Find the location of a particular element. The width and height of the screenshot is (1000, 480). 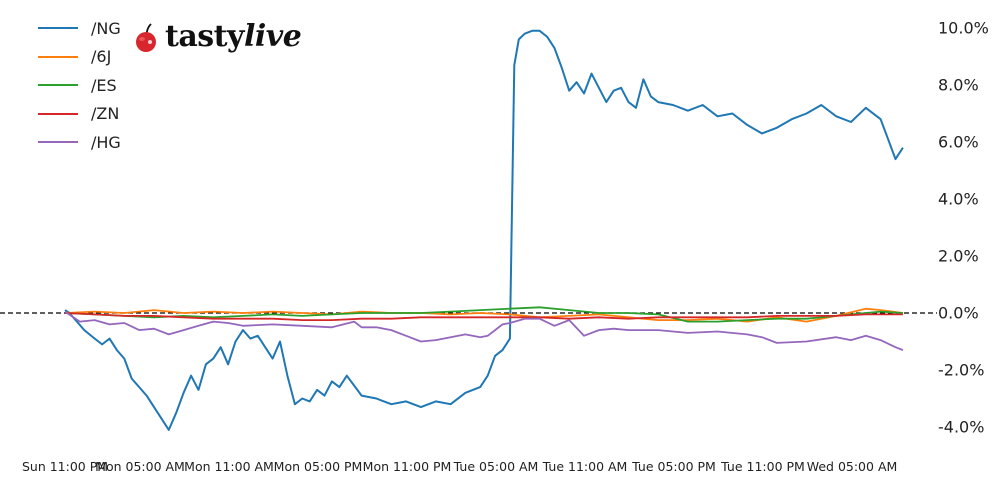

x-tick-2: Mon 11:00 AM is located at coordinates (229, 466).